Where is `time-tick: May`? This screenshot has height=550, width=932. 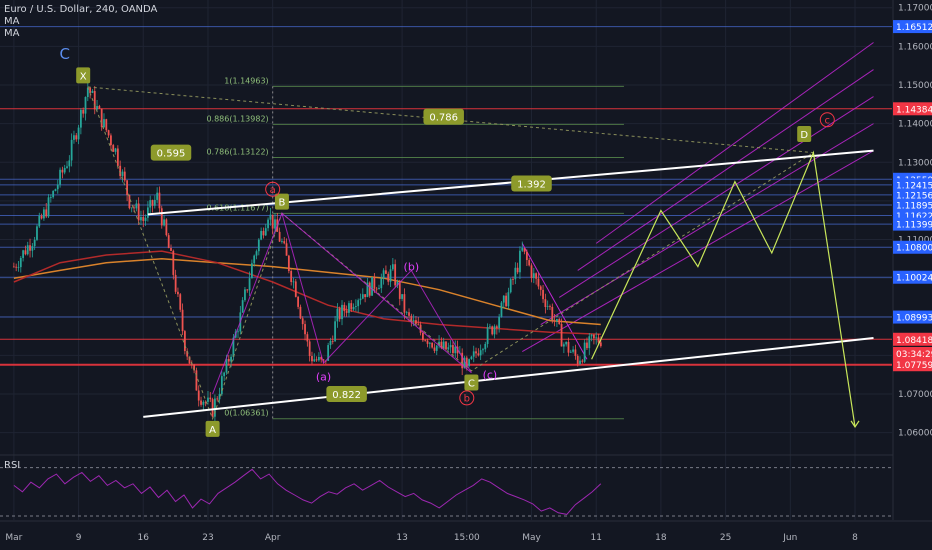 time-tick: May is located at coordinates (531, 538).